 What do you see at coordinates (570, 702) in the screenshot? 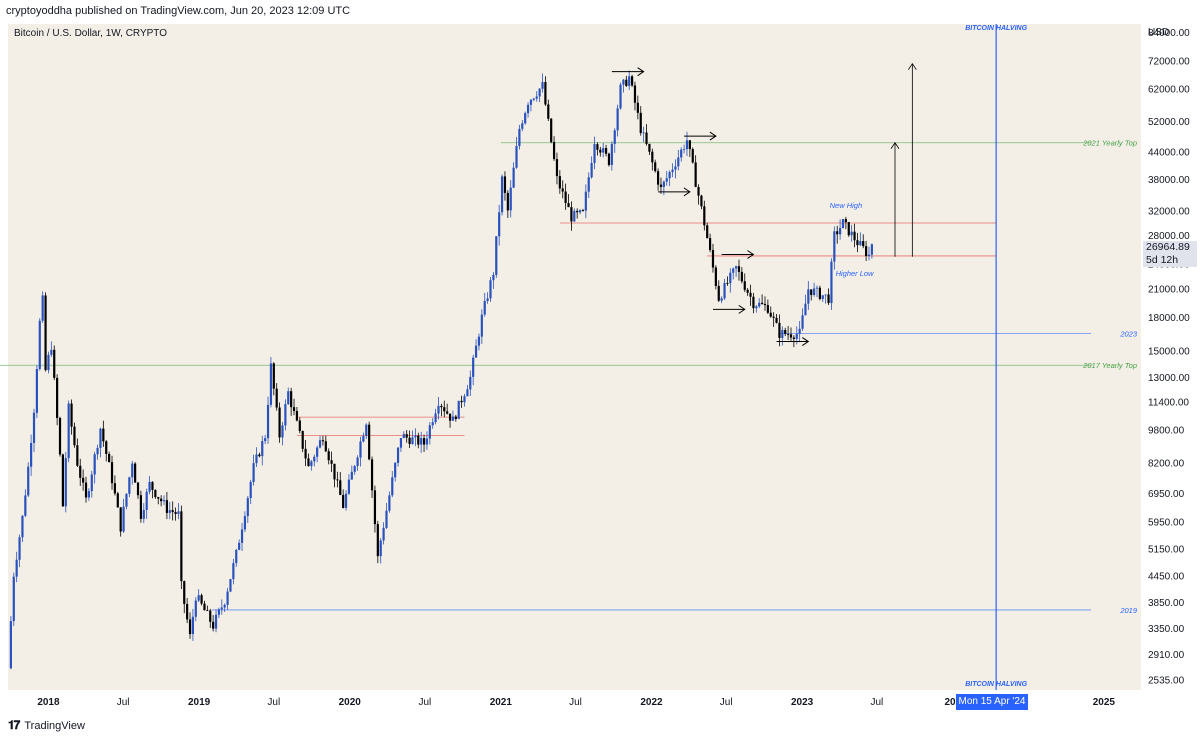
I see `time-axis-panel` at bounding box center [570, 702].